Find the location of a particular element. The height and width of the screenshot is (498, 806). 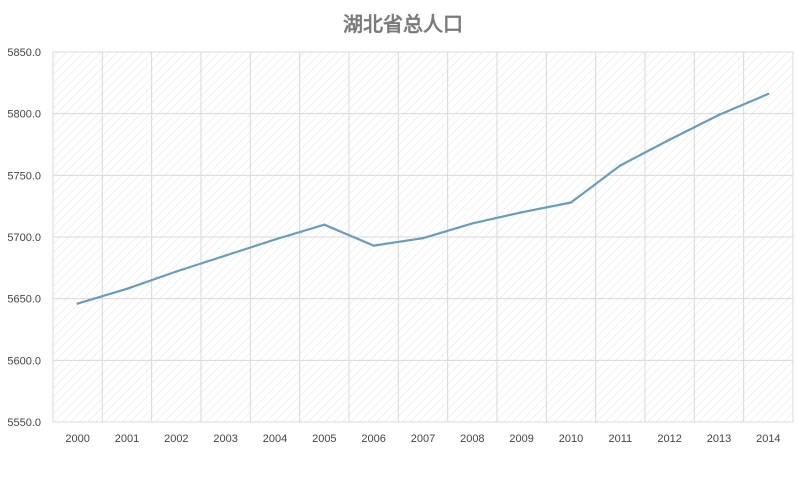

x-tick-label: 2002 is located at coordinates (176, 439).